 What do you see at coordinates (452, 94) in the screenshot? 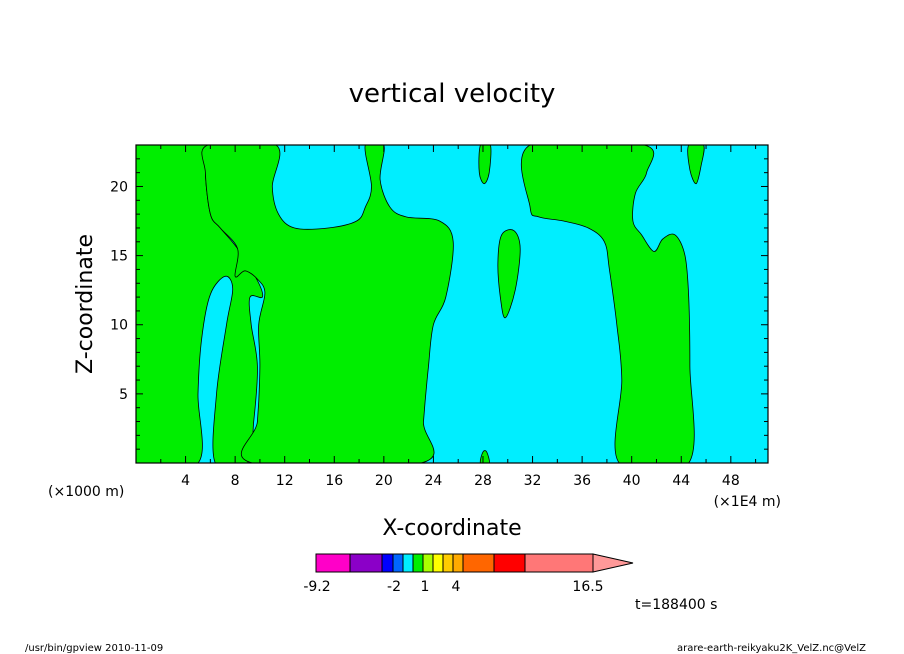
I see `chart-title: vertical velocity` at bounding box center [452, 94].